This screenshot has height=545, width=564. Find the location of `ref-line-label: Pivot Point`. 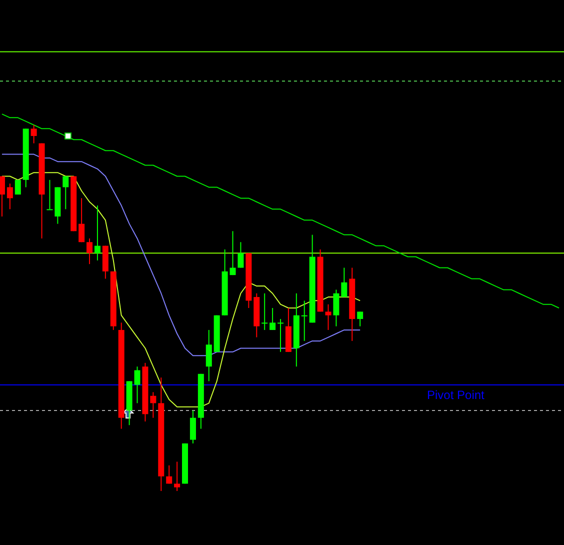

ref-line-label: Pivot Point is located at coordinates (456, 395).